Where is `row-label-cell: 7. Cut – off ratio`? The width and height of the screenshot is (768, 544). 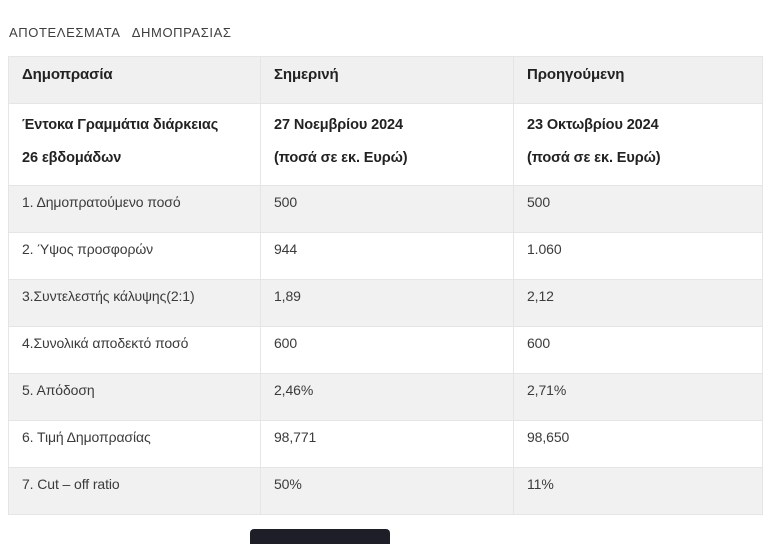
row-label-cell: 7. Cut – off ratio is located at coordinates (134, 491).